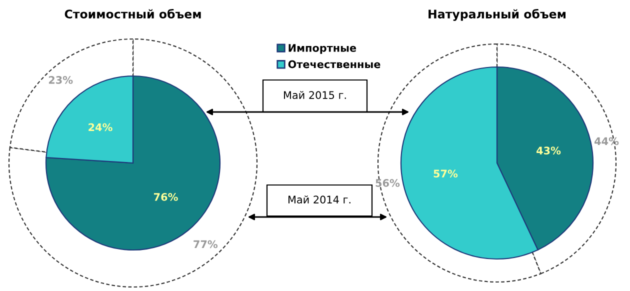 Image resolution: width=630 pixels, height=291 pixels. I want to click on data-label: 76%, so click(166, 197).